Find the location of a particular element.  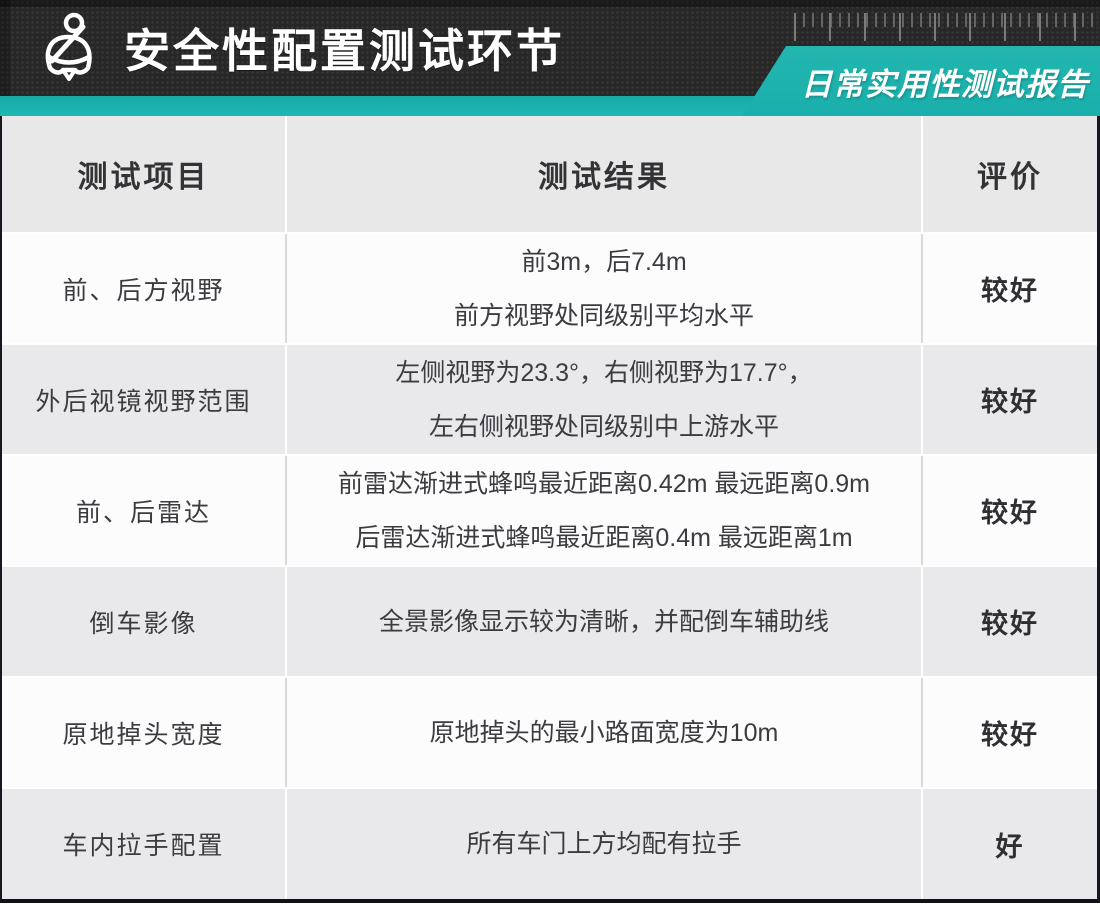

result-line: 全景影像显示较为清晰，并配倒车辅助线 is located at coordinates (603, 621).